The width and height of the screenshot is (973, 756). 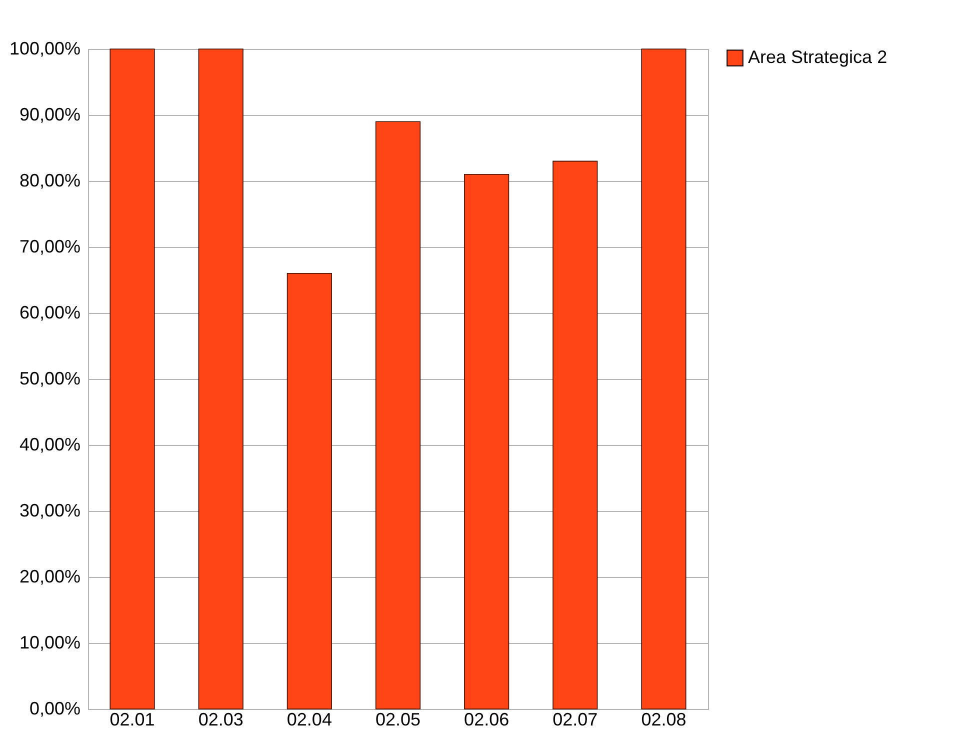 What do you see at coordinates (49, 180) in the screenshot?
I see `y-tick-label: 80,00%` at bounding box center [49, 180].